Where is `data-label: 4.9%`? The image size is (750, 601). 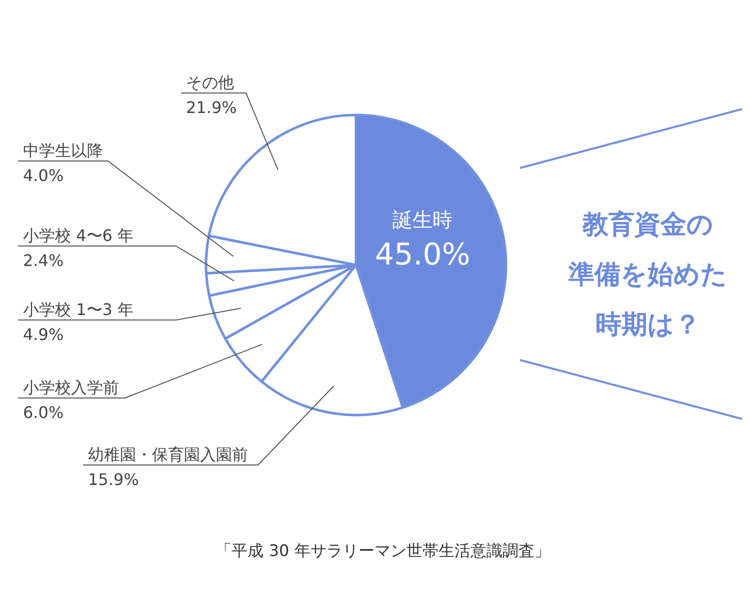
data-label: 4.9% is located at coordinates (43, 334).